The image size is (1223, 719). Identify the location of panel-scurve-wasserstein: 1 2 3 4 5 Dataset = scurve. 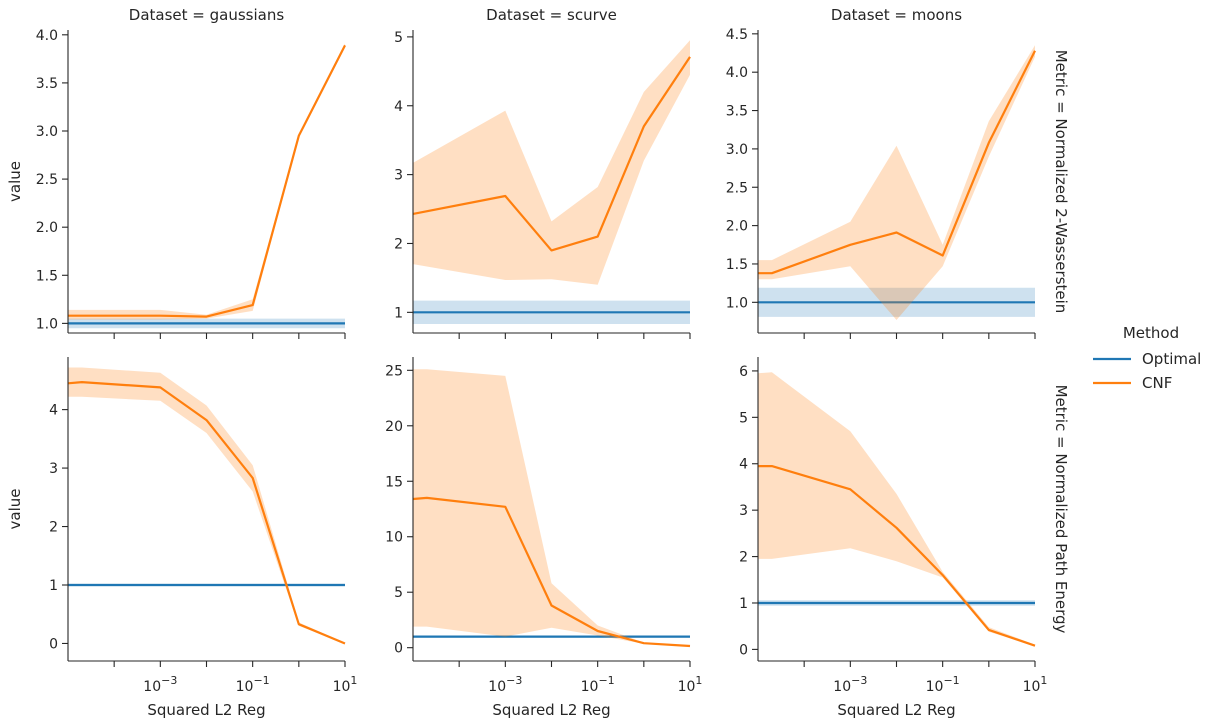
(542, 172).